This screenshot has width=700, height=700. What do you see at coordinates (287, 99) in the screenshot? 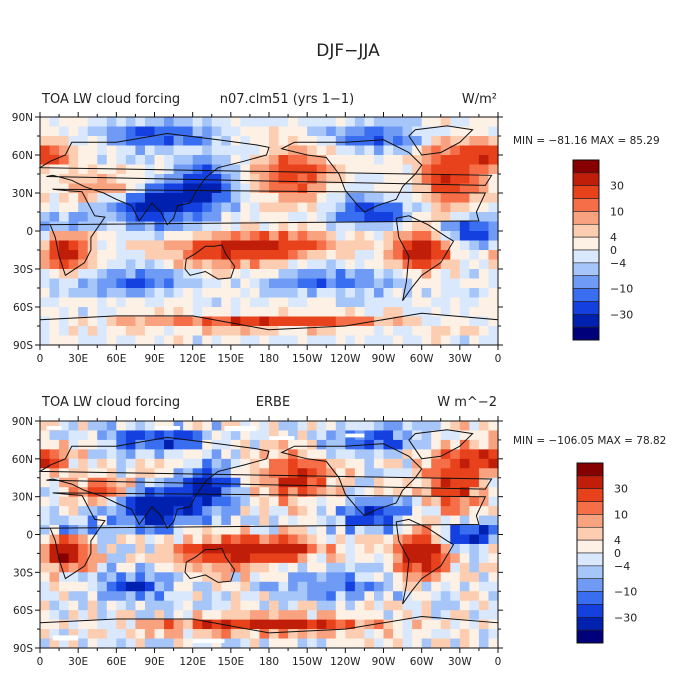
I see `panel-1-center-title: n07.clm51 (yrs 1−1)` at bounding box center [287, 99].